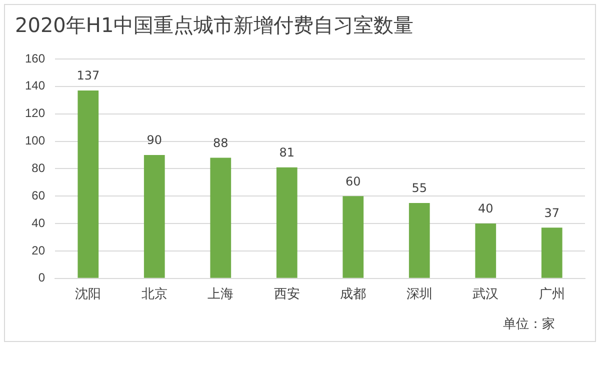 This screenshot has height=377, width=600. I want to click on data-label: 90, so click(154, 140).